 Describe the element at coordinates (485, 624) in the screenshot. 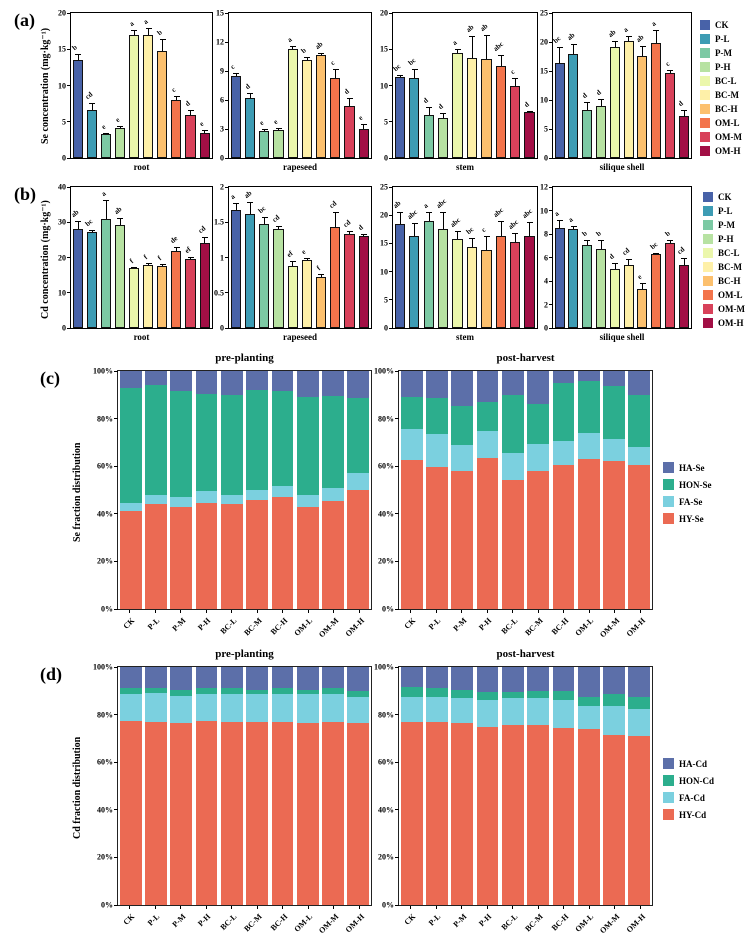

I see `x-tick-label: P-H` at that location.